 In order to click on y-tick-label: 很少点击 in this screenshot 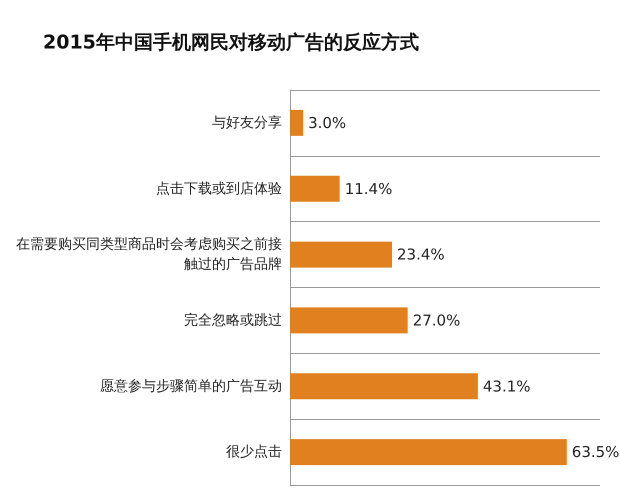, I will do `click(254, 452)`.